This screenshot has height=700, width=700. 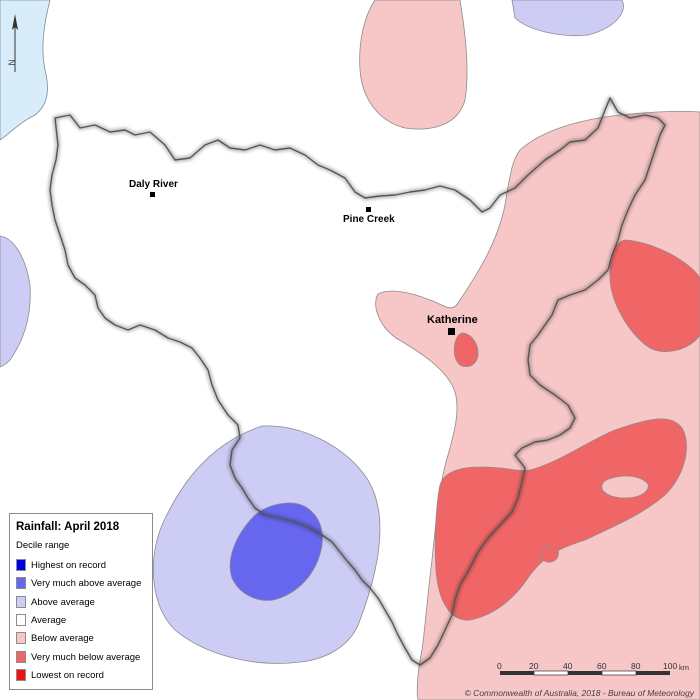 I want to click on scale-tick-label: 100, so click(x=670, y=666).